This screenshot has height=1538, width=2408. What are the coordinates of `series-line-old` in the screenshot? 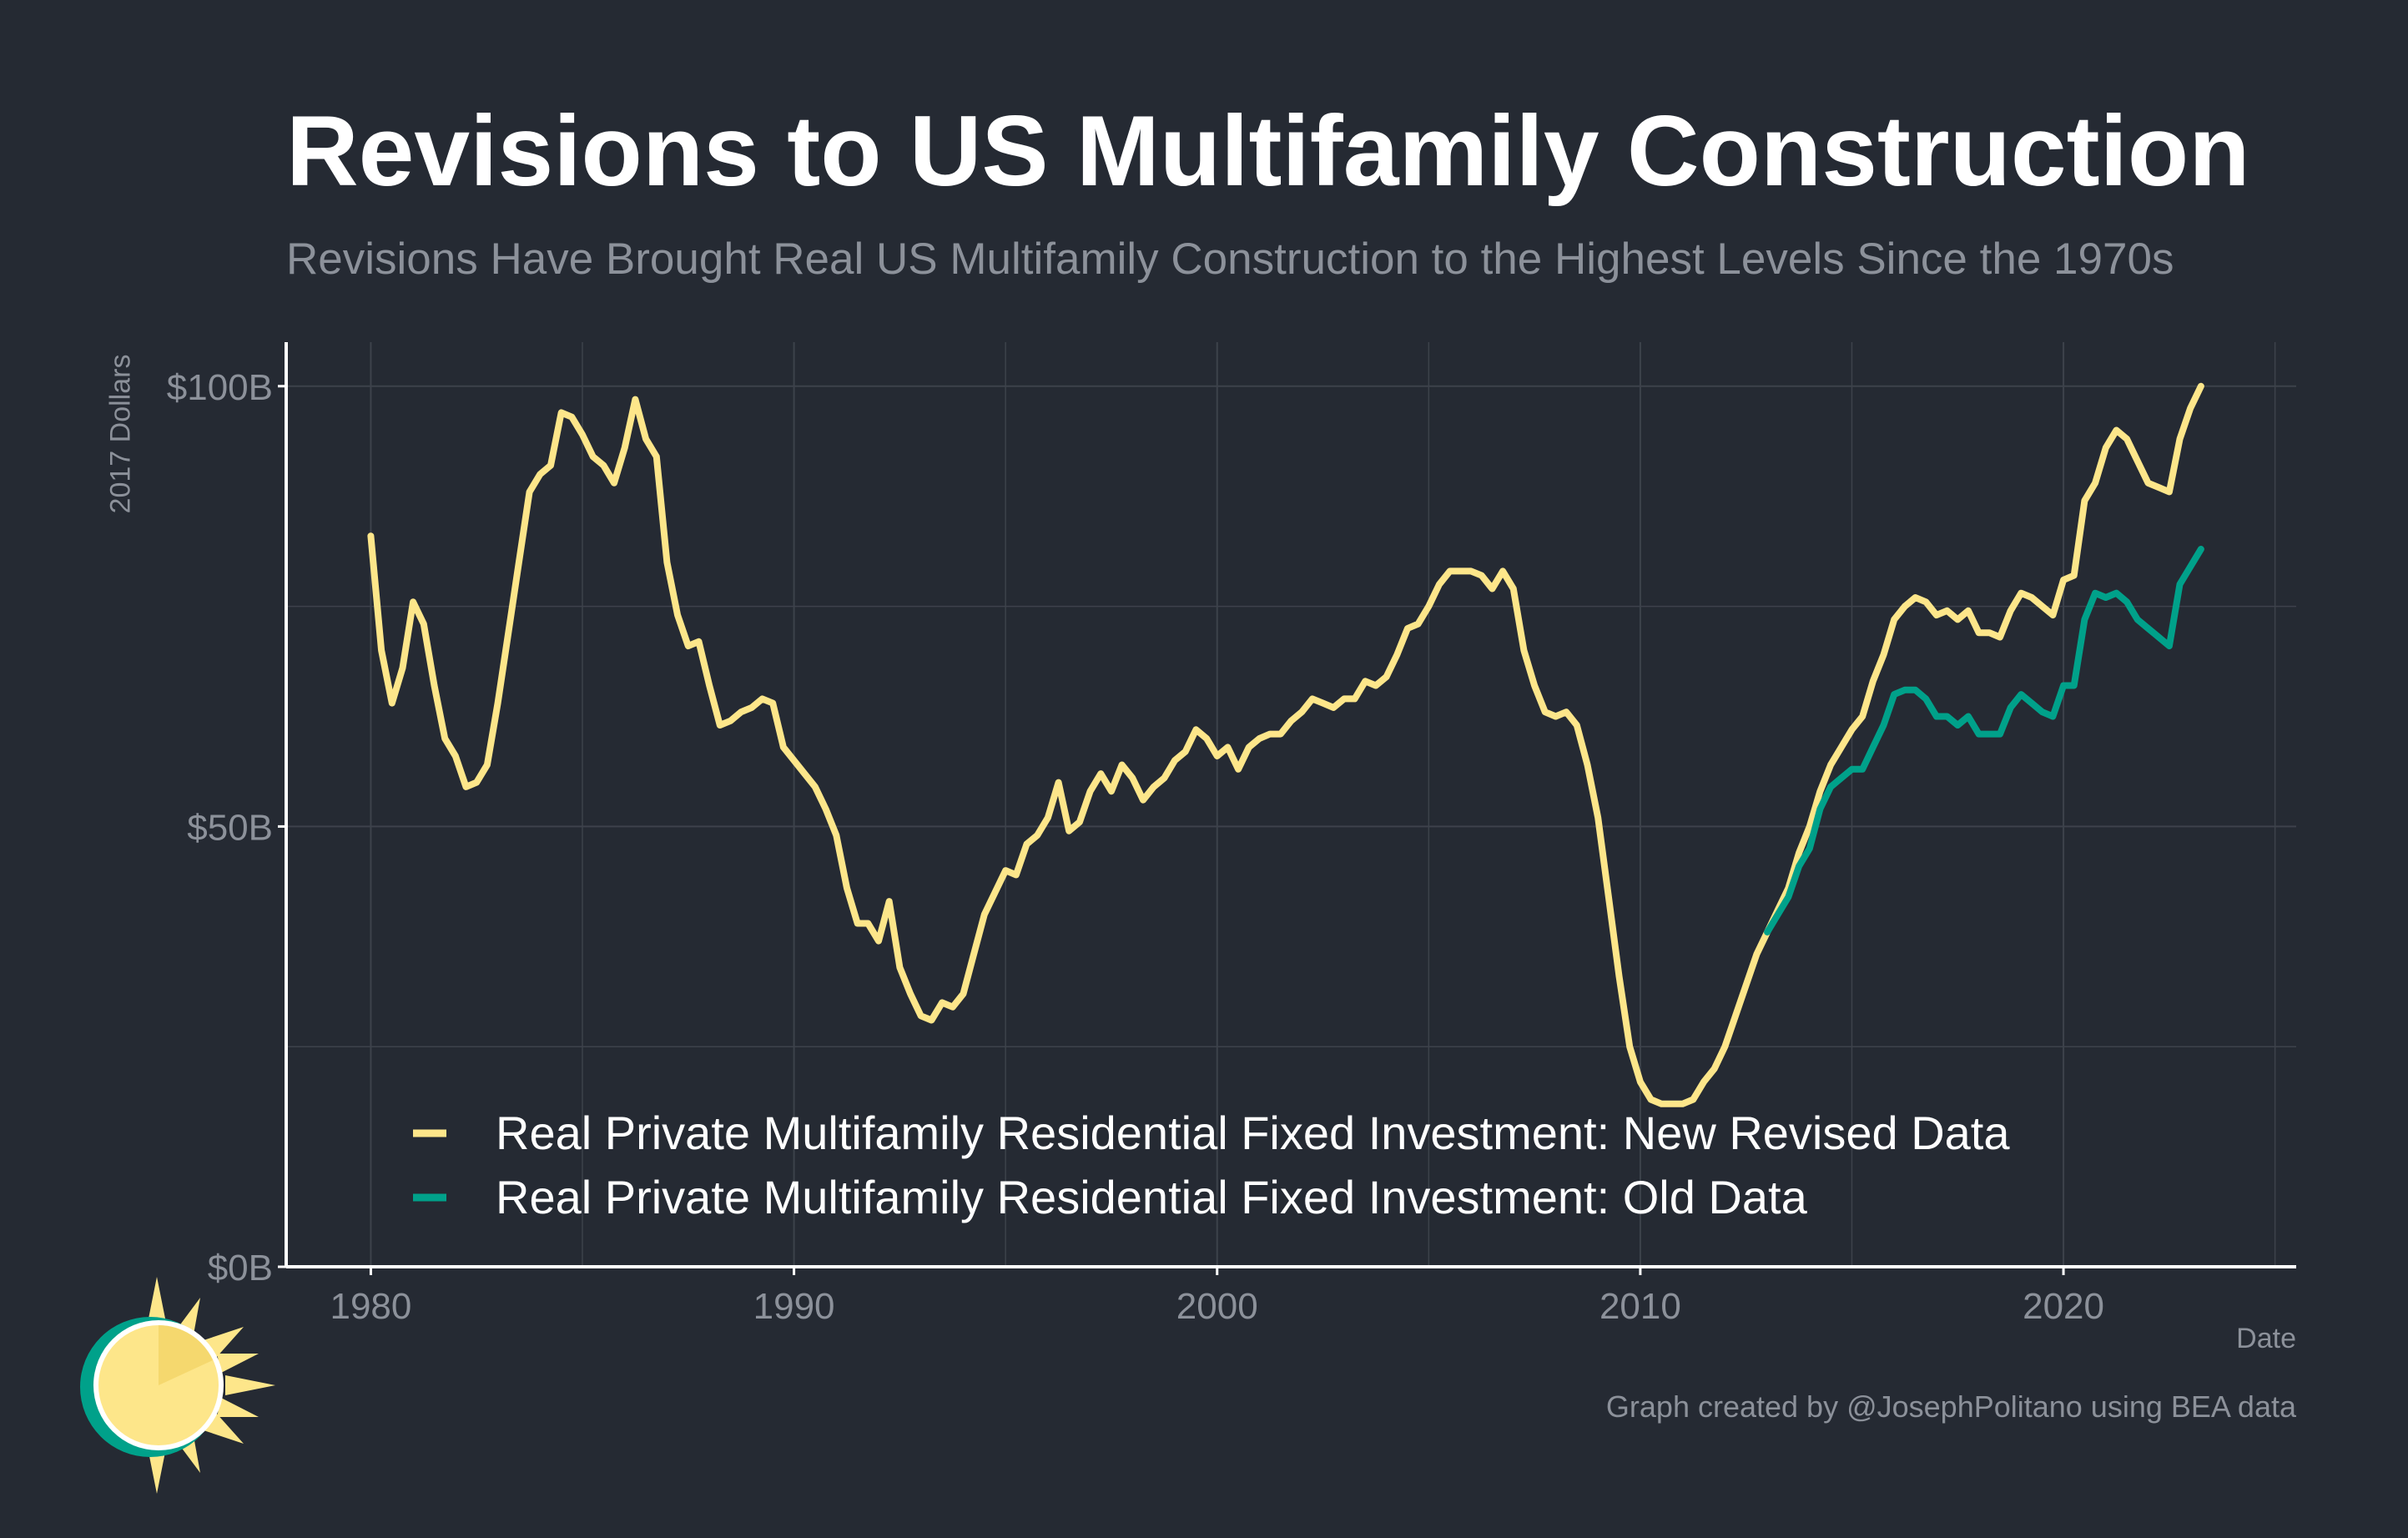 It's located at (1984, 740).